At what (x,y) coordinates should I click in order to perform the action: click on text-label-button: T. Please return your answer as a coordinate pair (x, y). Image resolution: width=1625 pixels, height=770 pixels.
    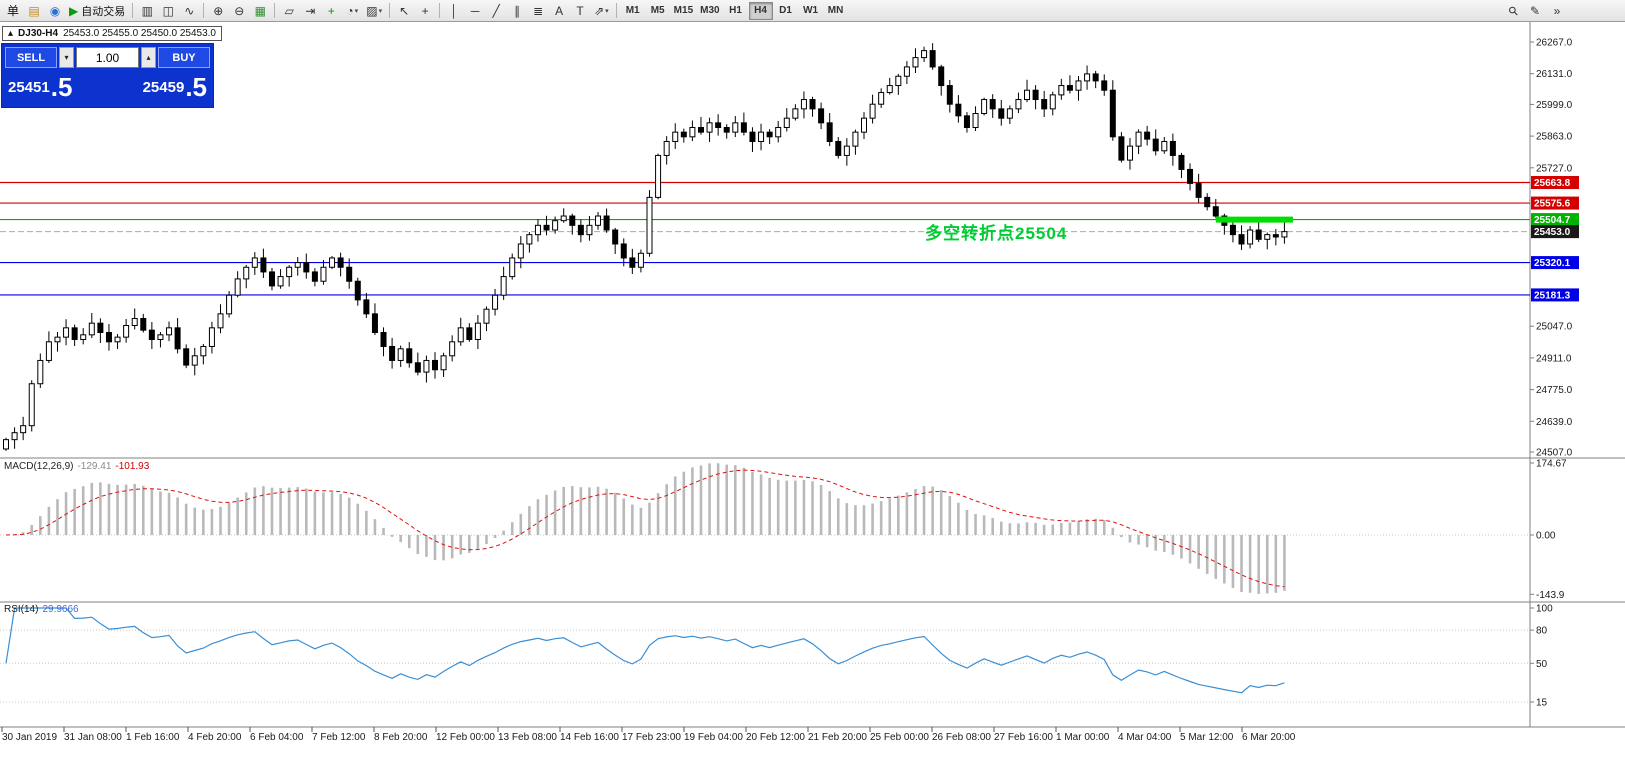
    Looking at the image, I should click on (580, 11).